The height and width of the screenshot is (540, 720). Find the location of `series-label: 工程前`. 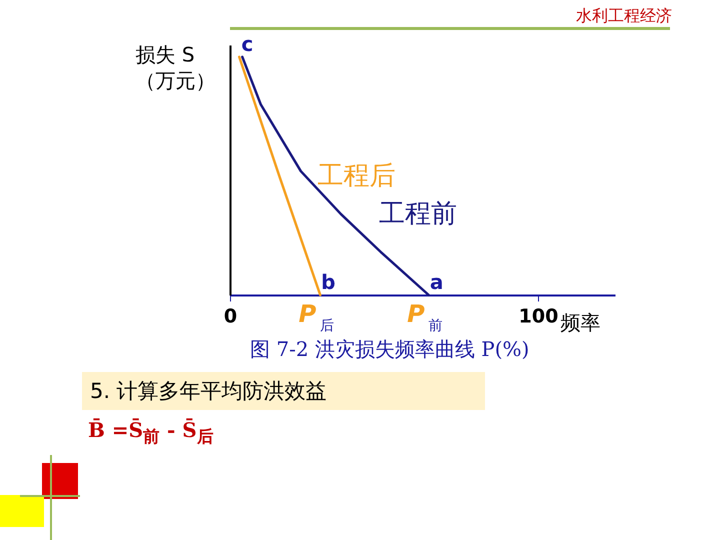

series-label: 工程前 is located at coordinates (417, 214).